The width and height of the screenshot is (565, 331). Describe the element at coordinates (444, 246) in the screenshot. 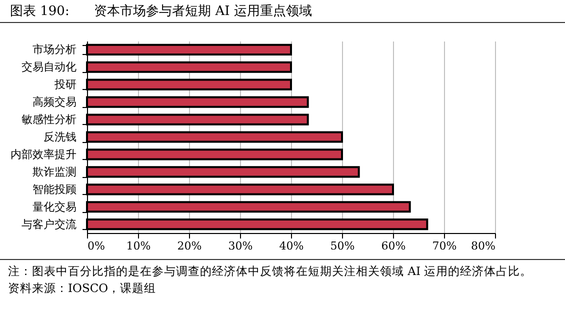

I see `x-tick-label: 70%` at that location.